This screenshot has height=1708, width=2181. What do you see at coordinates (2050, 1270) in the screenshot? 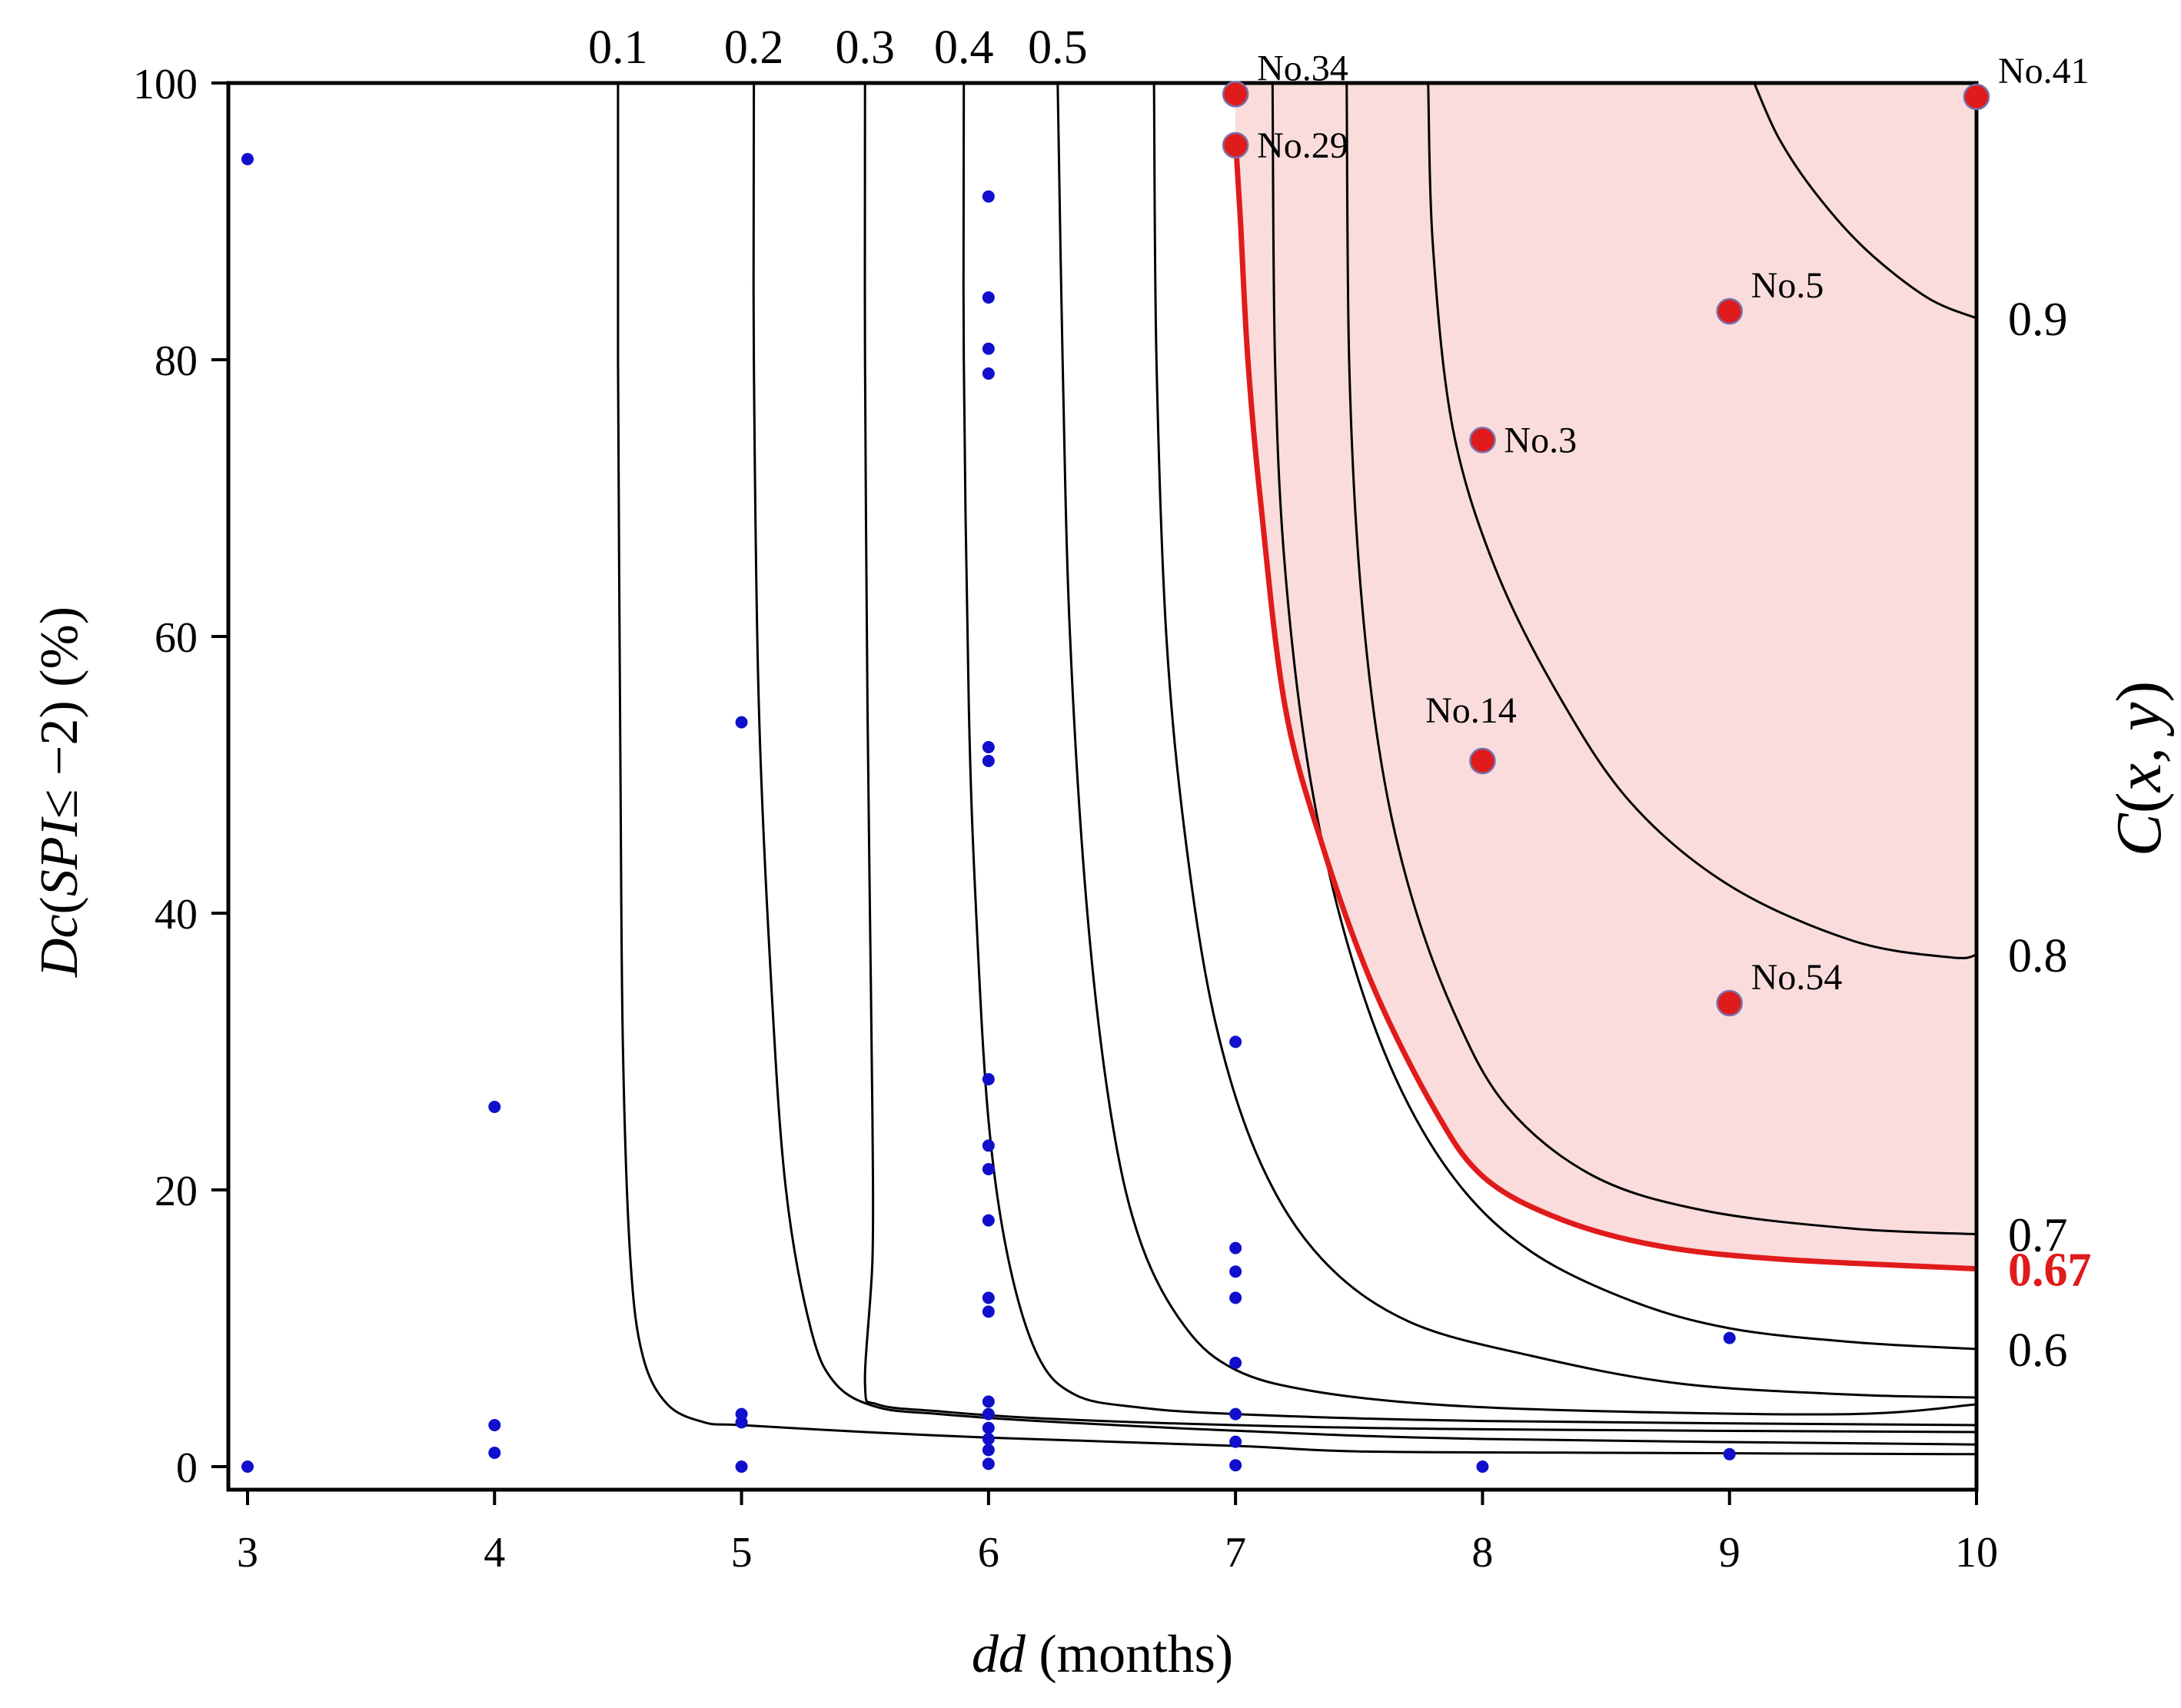
I see `contour-label-0-67: 0.67` at bounding box center [2050, 1270].